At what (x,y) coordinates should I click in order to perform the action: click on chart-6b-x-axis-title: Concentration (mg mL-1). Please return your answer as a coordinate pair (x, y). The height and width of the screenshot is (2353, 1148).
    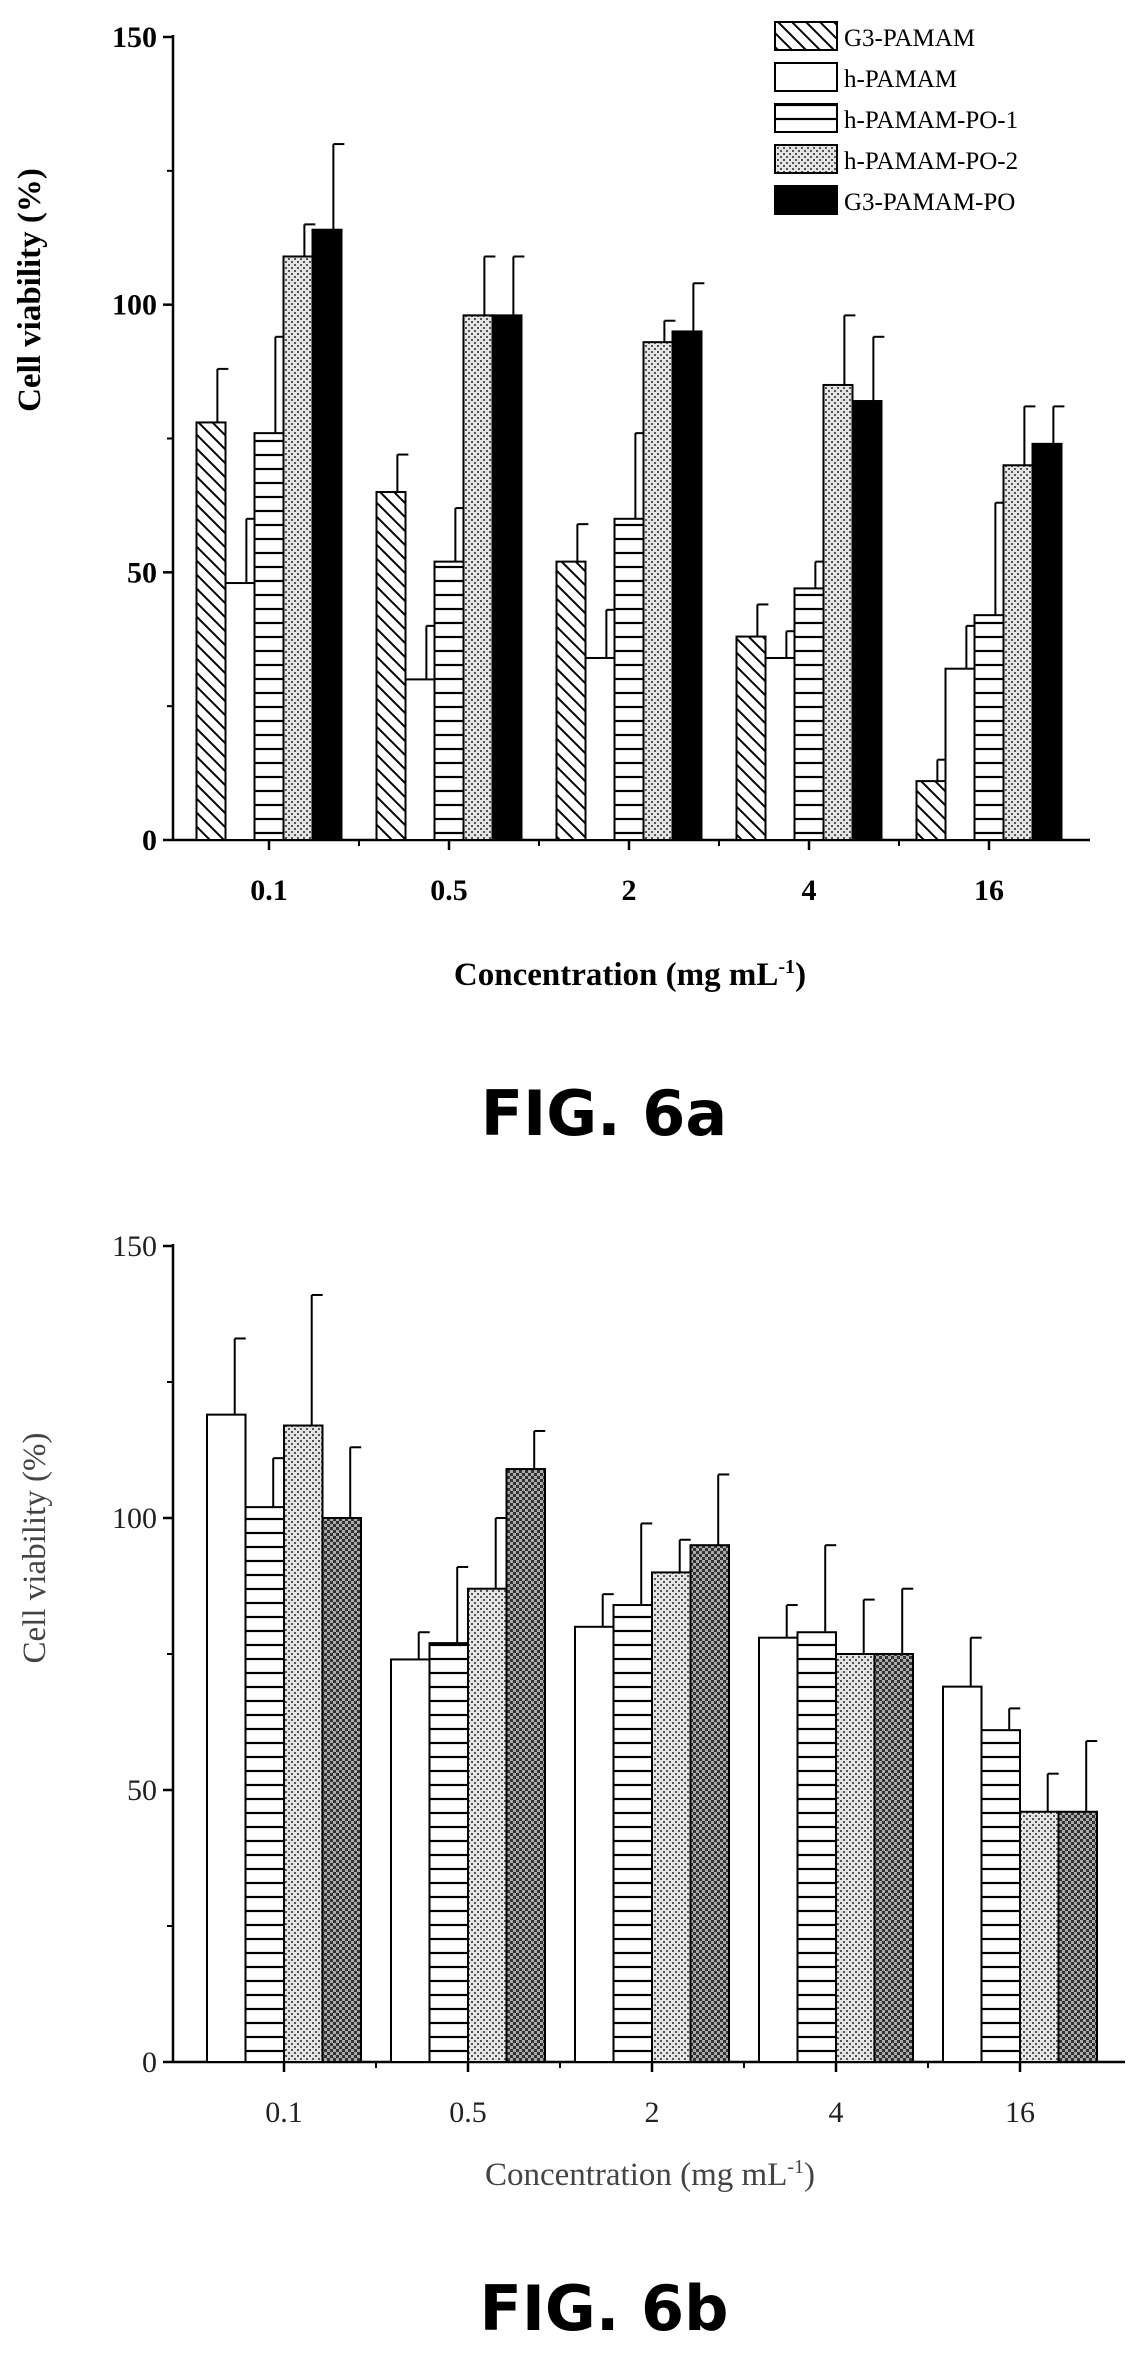
    Looking at the image, I should click on (650, 2174).